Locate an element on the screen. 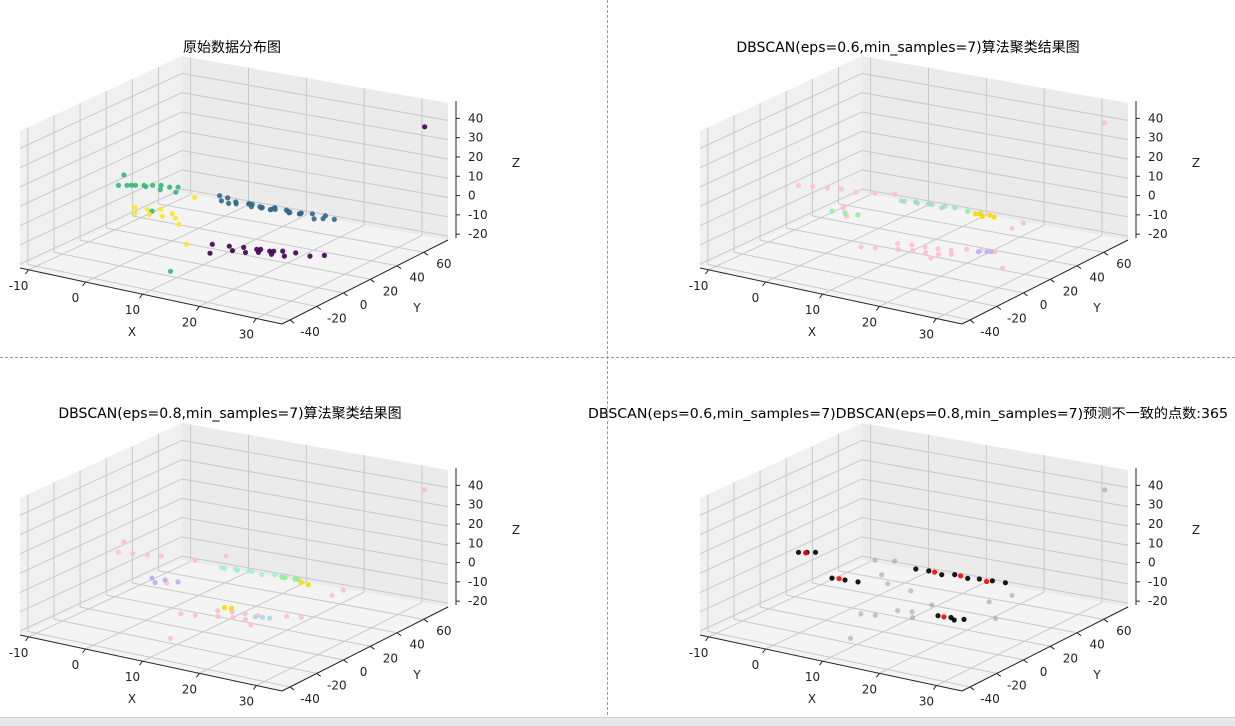  z-tick-label: -10 is located at coordinates (478, 582).